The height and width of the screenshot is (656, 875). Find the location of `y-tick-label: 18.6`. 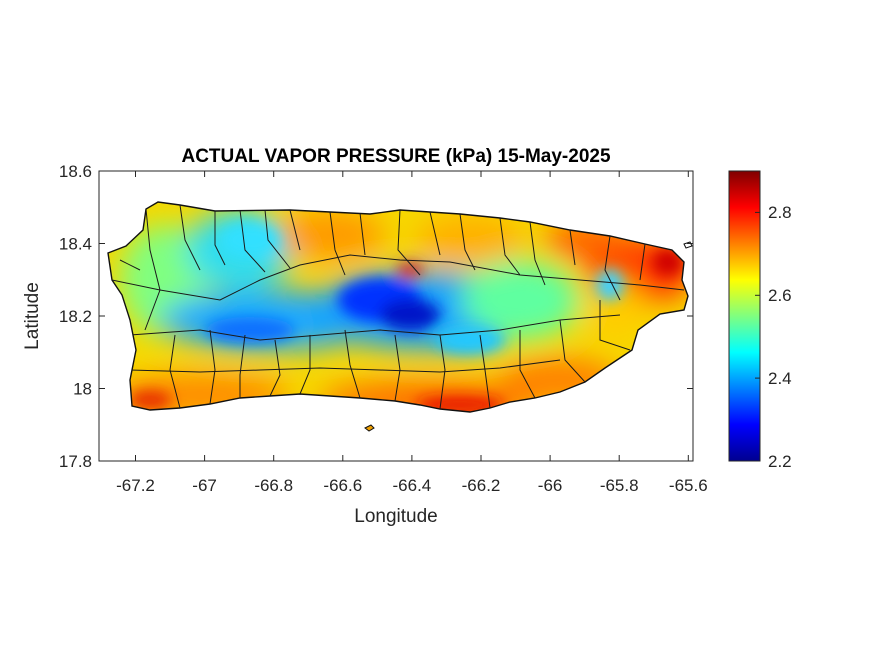

y-tick-label: 18.6 is located at coordinates (75, 171).